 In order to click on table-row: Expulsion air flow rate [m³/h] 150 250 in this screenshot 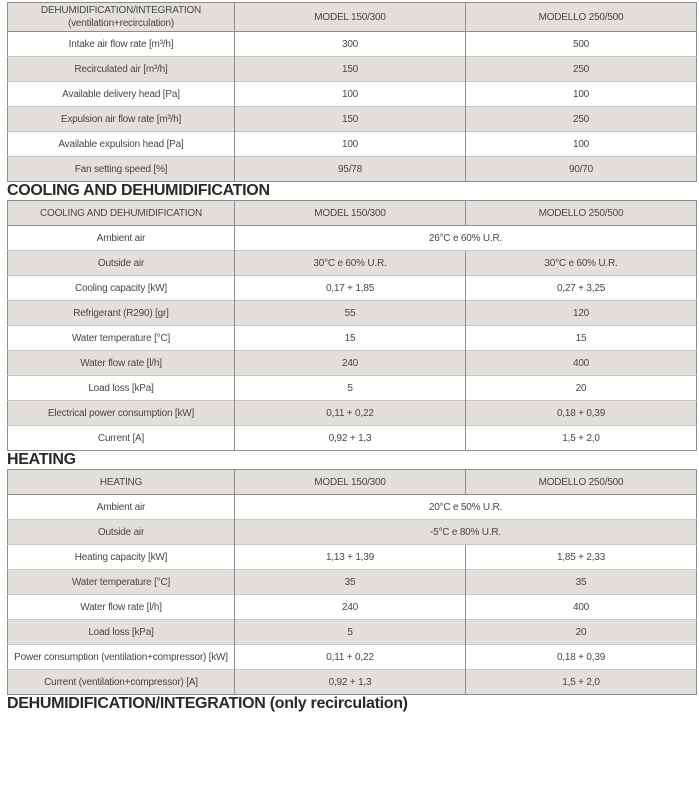, I will do `click(352, 119)`.